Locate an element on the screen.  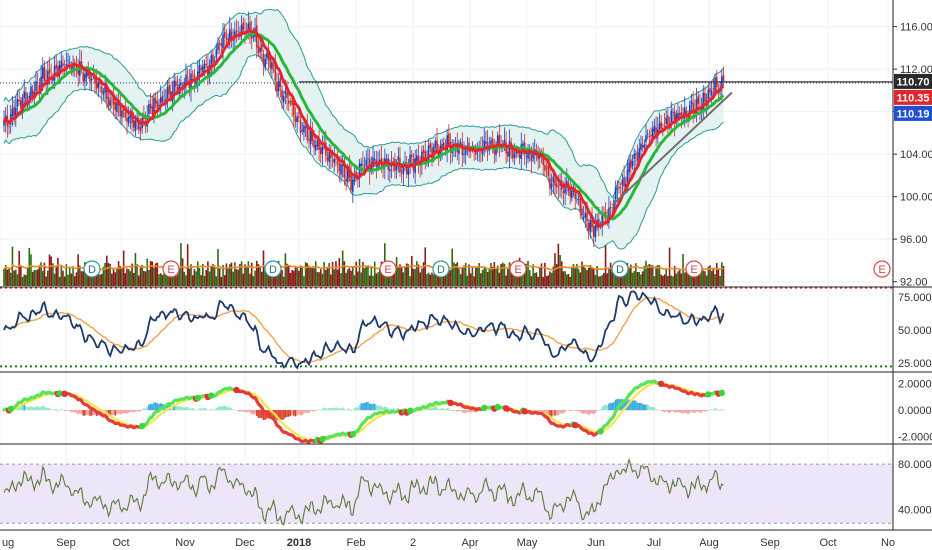
oscillator-panel is located at coordinates (446, 491).